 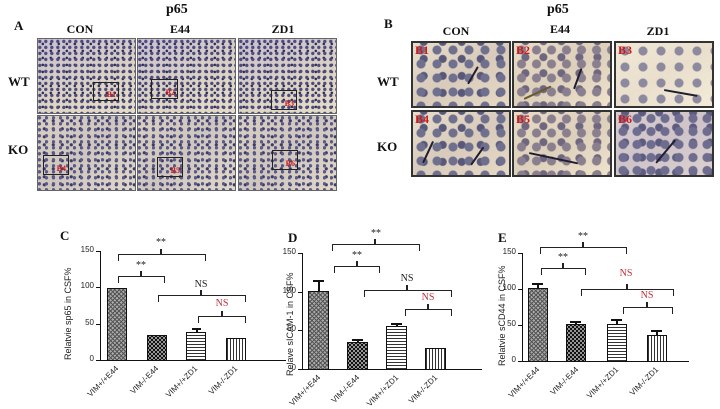 What do you see at coordinates (461, 74) in the screenshot?
I see `micrograph-b1: B1` at bounding box center [461, 74].